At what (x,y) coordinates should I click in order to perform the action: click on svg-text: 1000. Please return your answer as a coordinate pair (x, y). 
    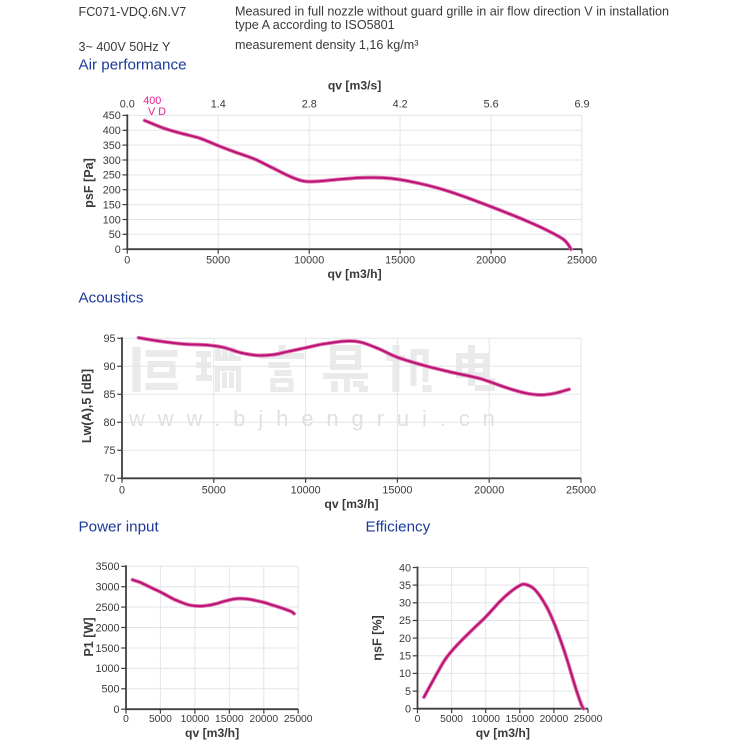
    Looking at the image, I should click on (107, 669).